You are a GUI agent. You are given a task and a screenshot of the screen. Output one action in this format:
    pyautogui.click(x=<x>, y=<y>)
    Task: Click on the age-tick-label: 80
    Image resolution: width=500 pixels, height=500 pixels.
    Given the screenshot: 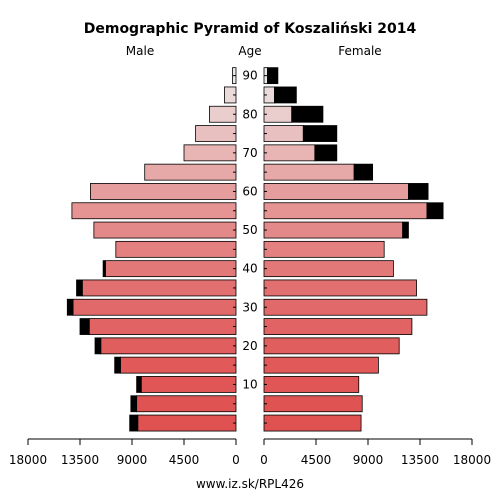 What is the action you would take?
    pyautogui.click(x=249, y=114)
    